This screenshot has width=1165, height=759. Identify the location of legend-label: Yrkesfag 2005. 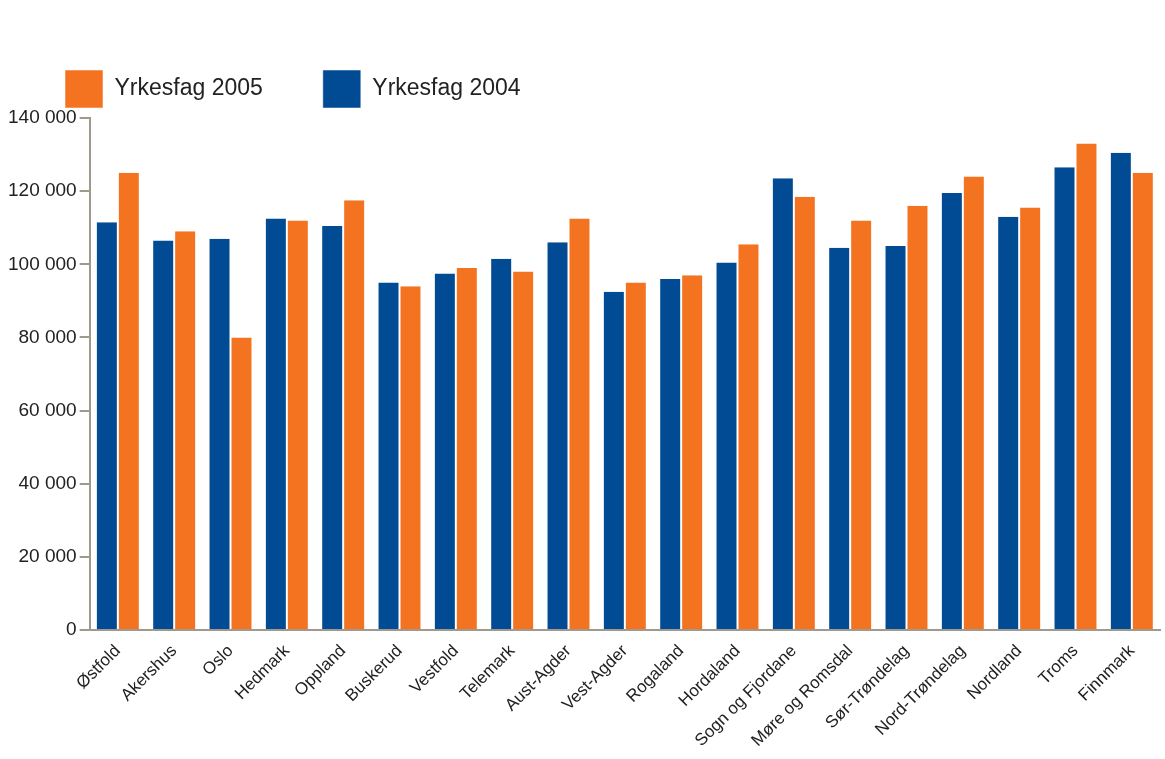
(188, 87).